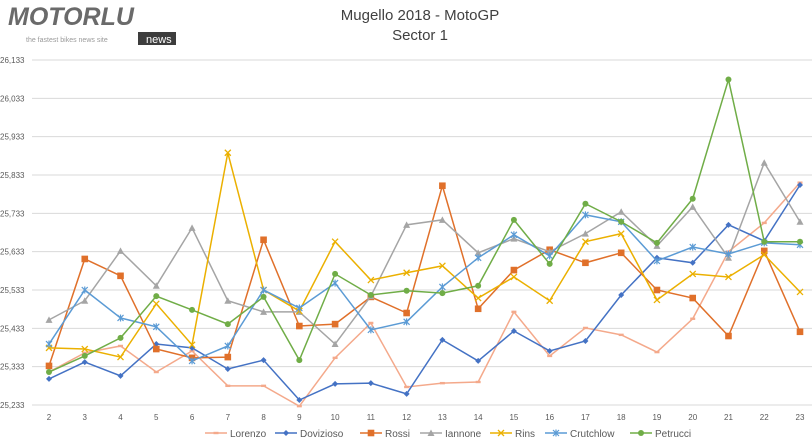 The width and height of the screenshot is (812, 445). Describe the element at coordinates (592, 434) in the screenshot. I see `legend-label: Crutchlow` at that location.